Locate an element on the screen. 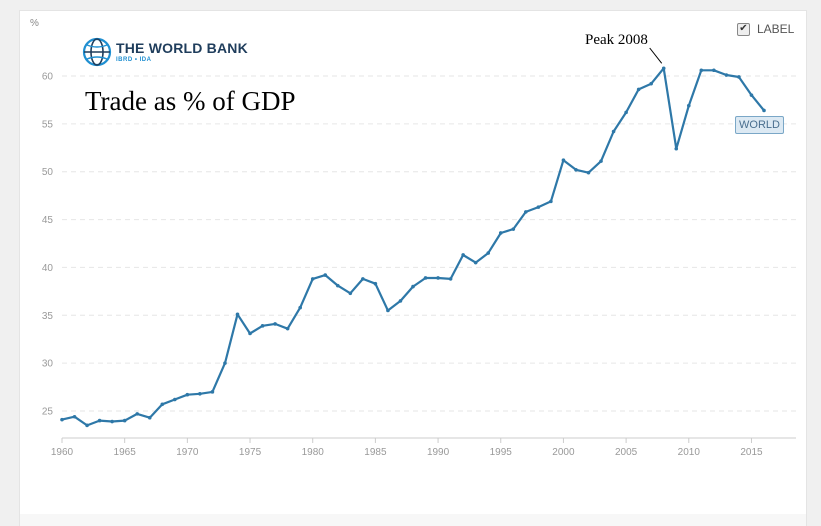 This screenshot has width=821, height=526. data-point-1967 is located at coordinates (149, 417).